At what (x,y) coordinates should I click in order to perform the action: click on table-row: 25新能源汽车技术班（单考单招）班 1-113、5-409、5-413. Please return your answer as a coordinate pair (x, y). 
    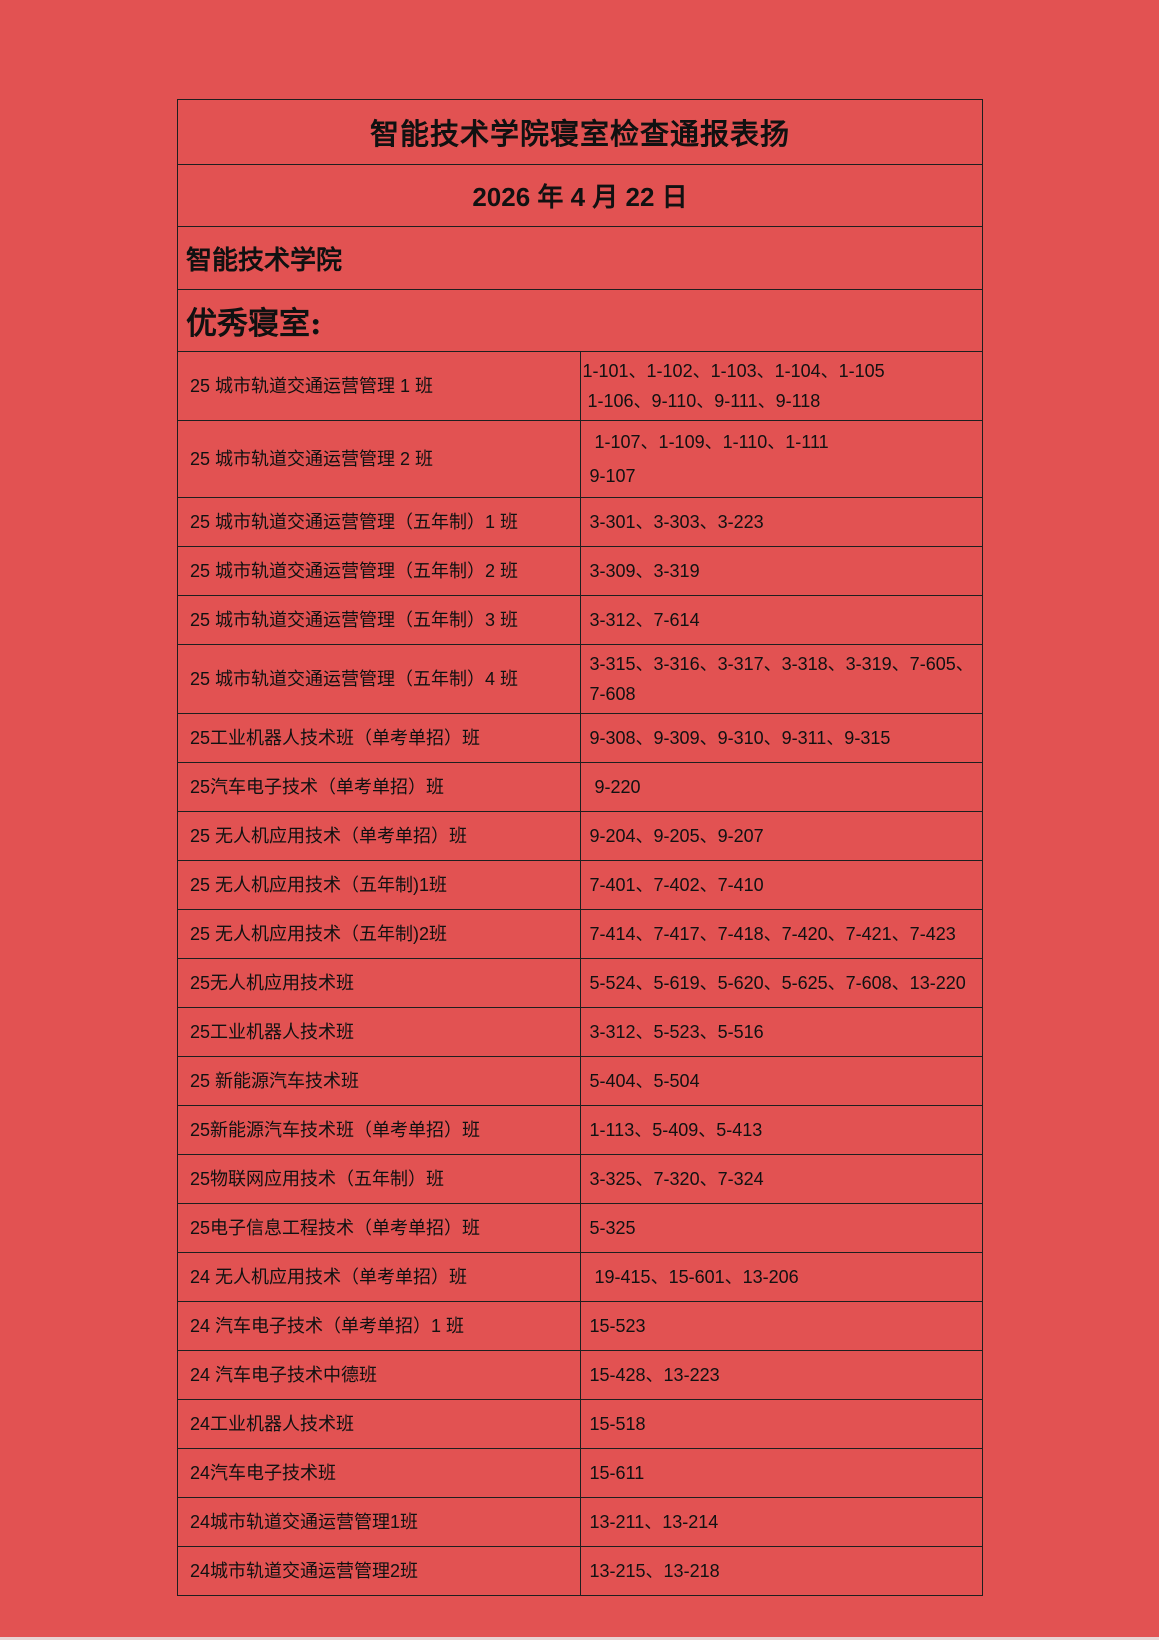
    Looking at the image, I should click on (580, 1130).